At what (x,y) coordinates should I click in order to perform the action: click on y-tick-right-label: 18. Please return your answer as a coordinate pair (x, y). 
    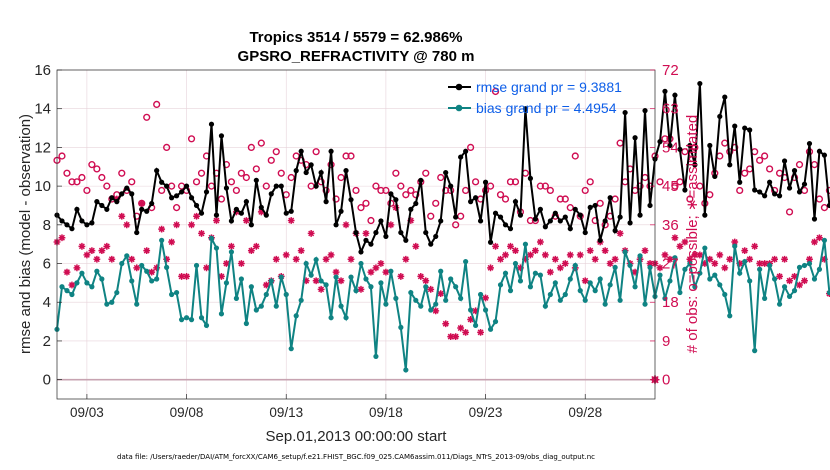
    Looking at the image, I should click on (670, 302).